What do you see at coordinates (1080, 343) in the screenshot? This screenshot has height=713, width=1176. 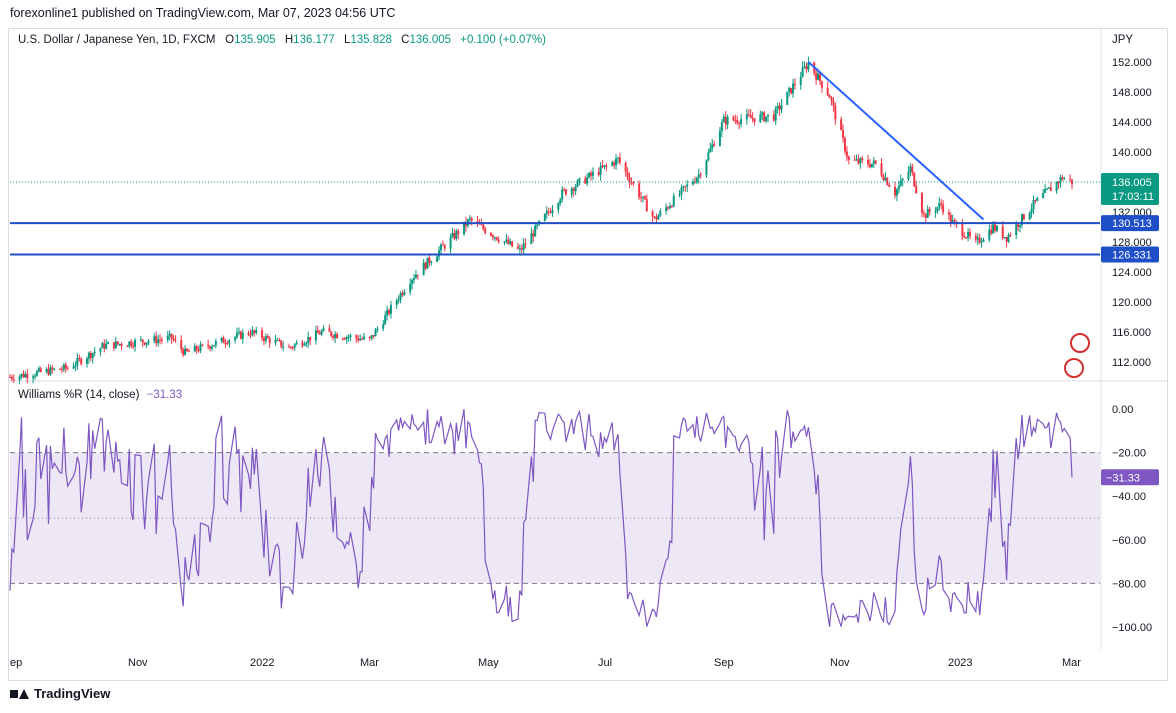 I see `alert-icon` at bounding box center [1080, 343].